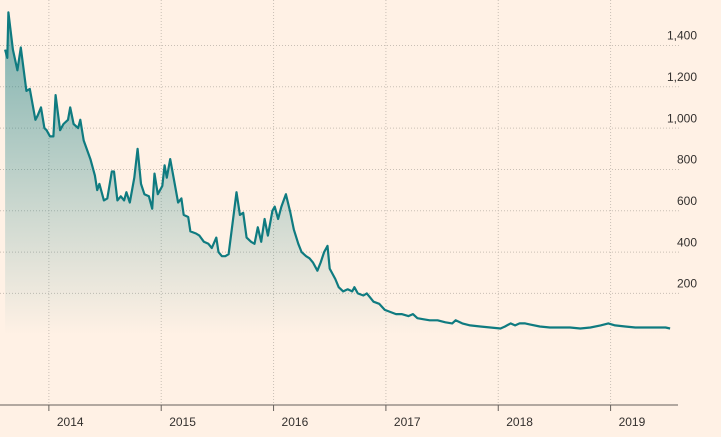  Describe the element at coordinates (682, 36) in the screenshot. I see `y-tick-label: 1,400` at that location.